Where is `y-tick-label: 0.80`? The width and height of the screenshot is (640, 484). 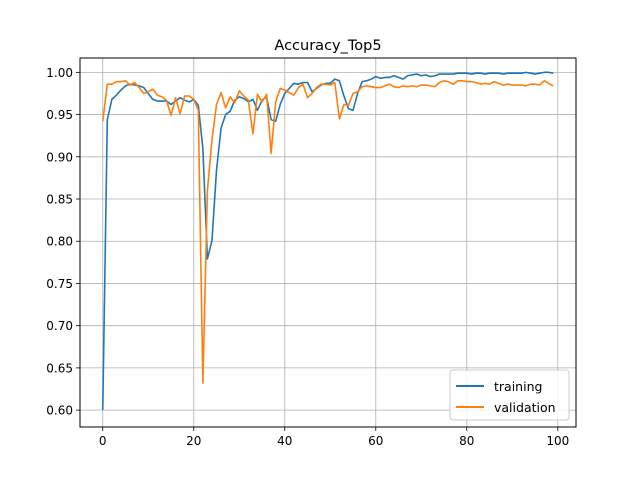
y-tick-label: 0.80 is located at coordinates (59, 242).